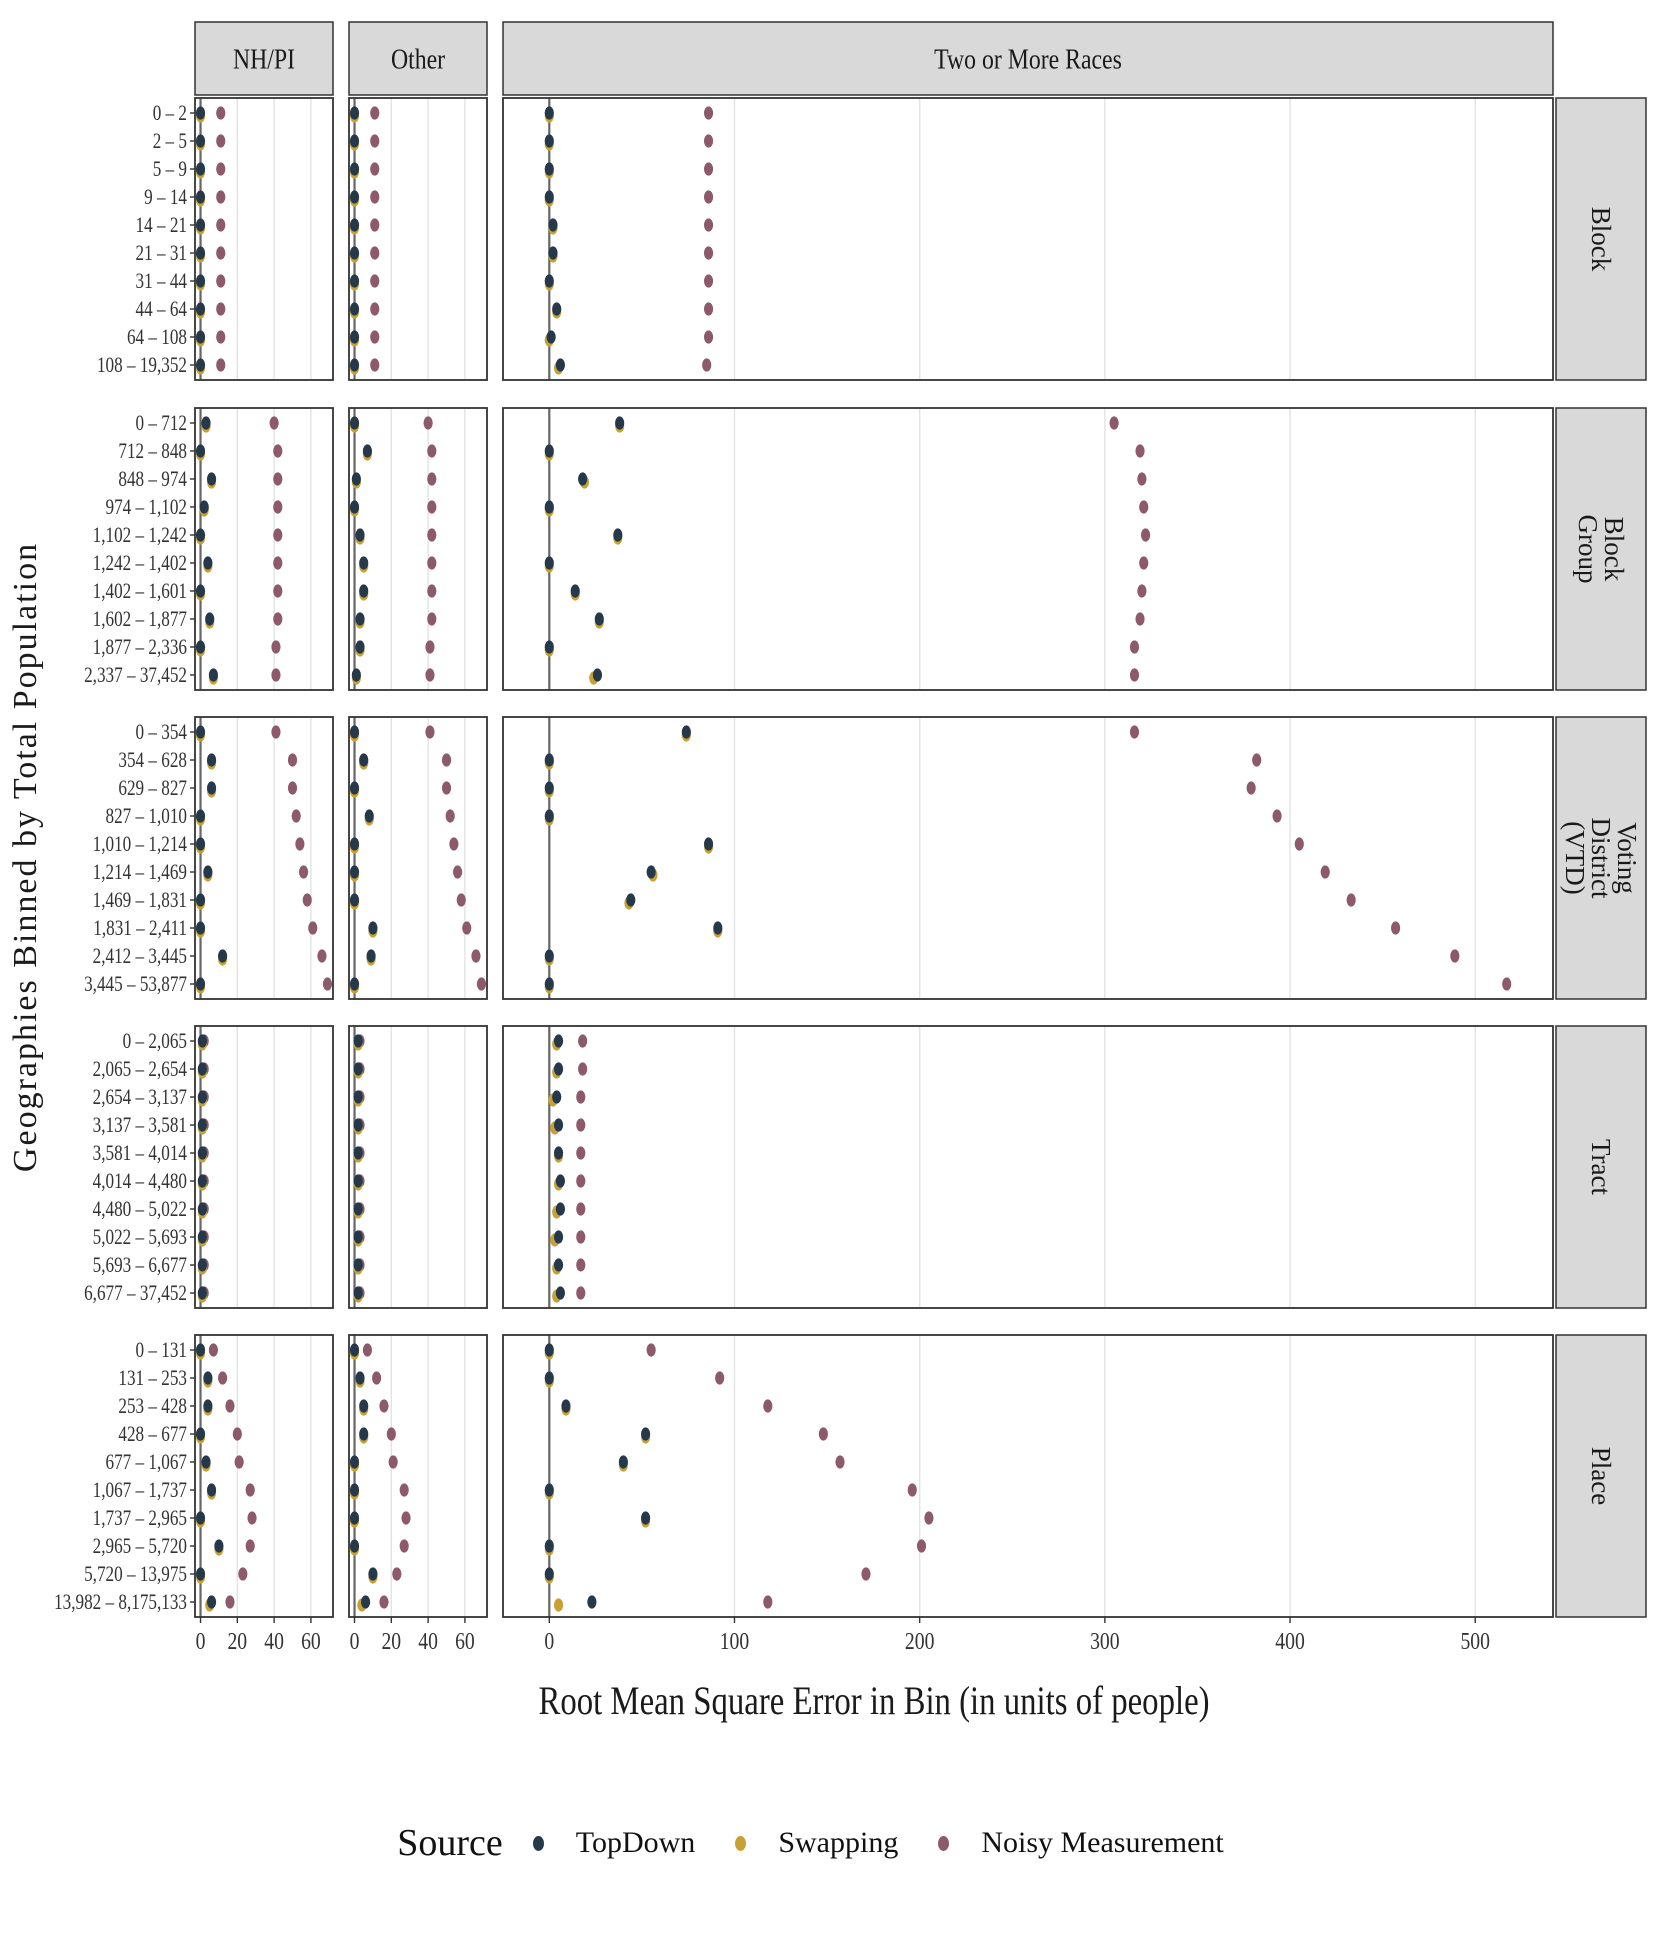  Describe the element at coordinates (140, 1490) in the screenshot. I see `y-tick-label: 1,067 – 1,737` at that location.